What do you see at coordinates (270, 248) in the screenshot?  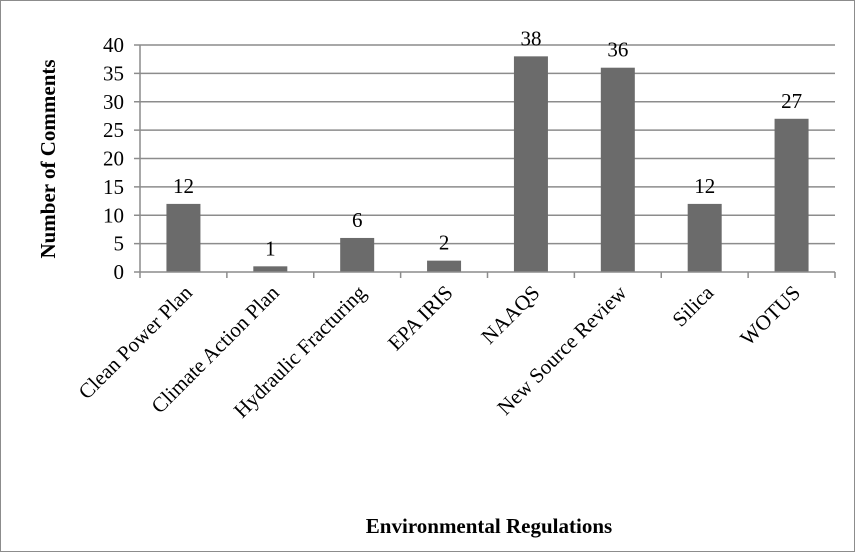 I see `data-label: 1` at bounding box center [270, 248].